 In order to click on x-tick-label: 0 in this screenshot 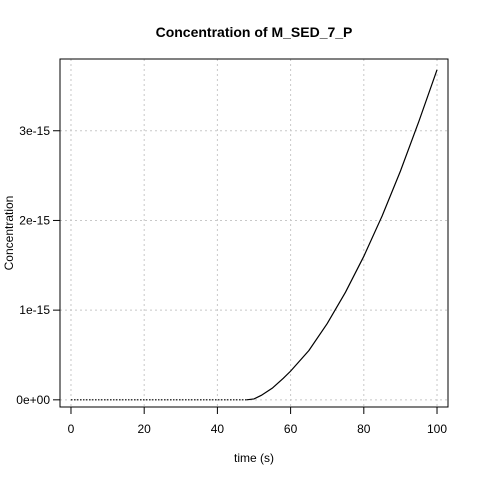, I will do `click(71, 429)`.